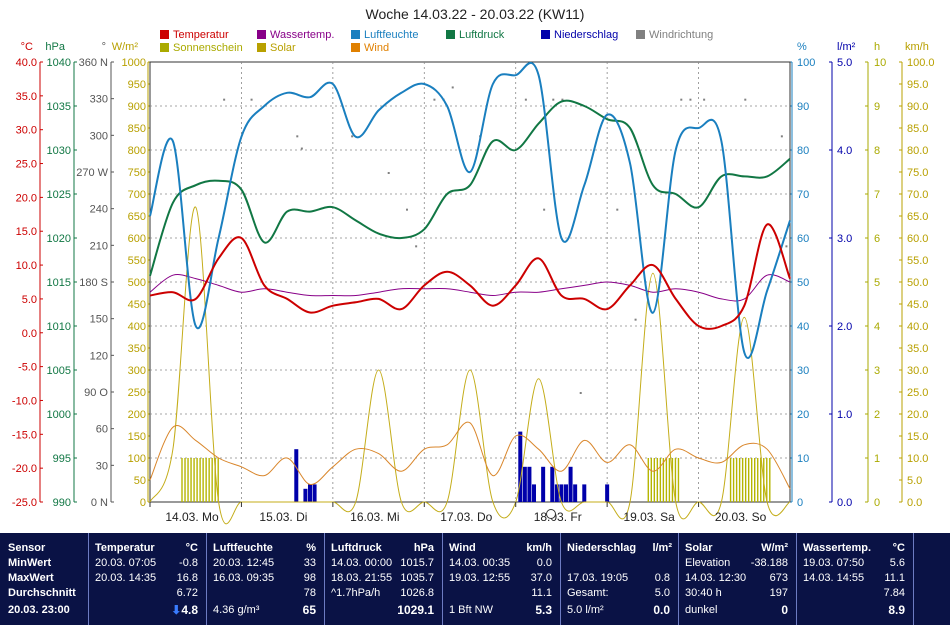 This screenshot has width=950, height=625. I want to click on axis-tick-label: 80.0, so click(917, 151).